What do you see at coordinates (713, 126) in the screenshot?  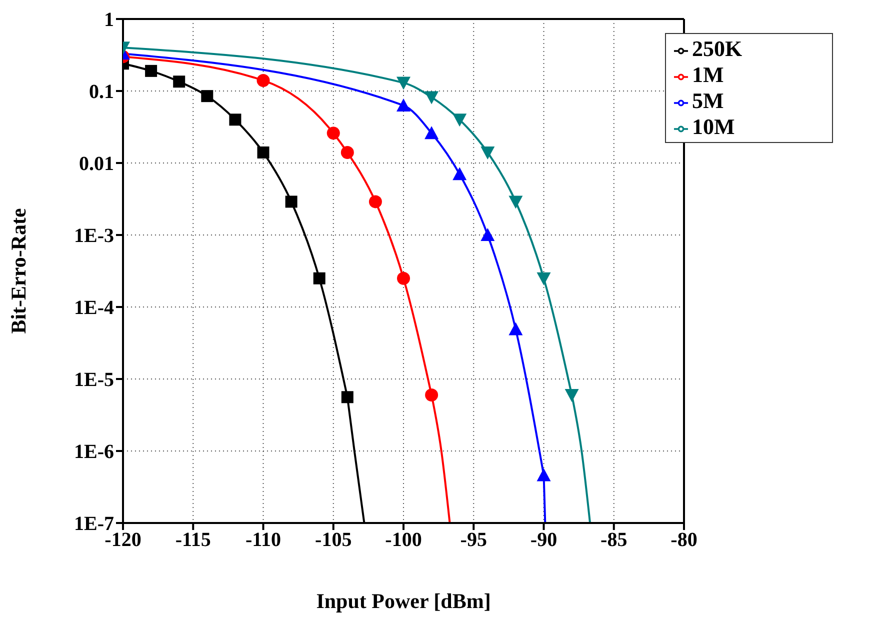 I see `legend-label: 10M` at bounding box center [713, 126].